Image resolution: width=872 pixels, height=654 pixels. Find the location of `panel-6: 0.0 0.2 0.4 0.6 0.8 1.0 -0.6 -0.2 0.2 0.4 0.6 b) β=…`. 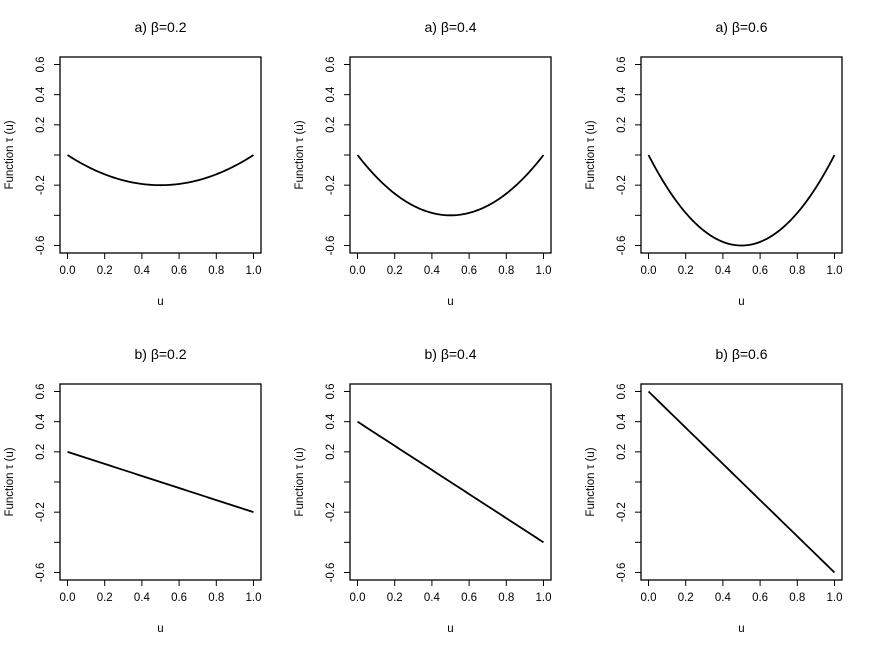

panel-6: 0.0 0.2 0.4 0.6 0.8 1.0 -0.6 -0.2 0.2 0.4 0.6 b) β=… is located at coordinates (714, 490).